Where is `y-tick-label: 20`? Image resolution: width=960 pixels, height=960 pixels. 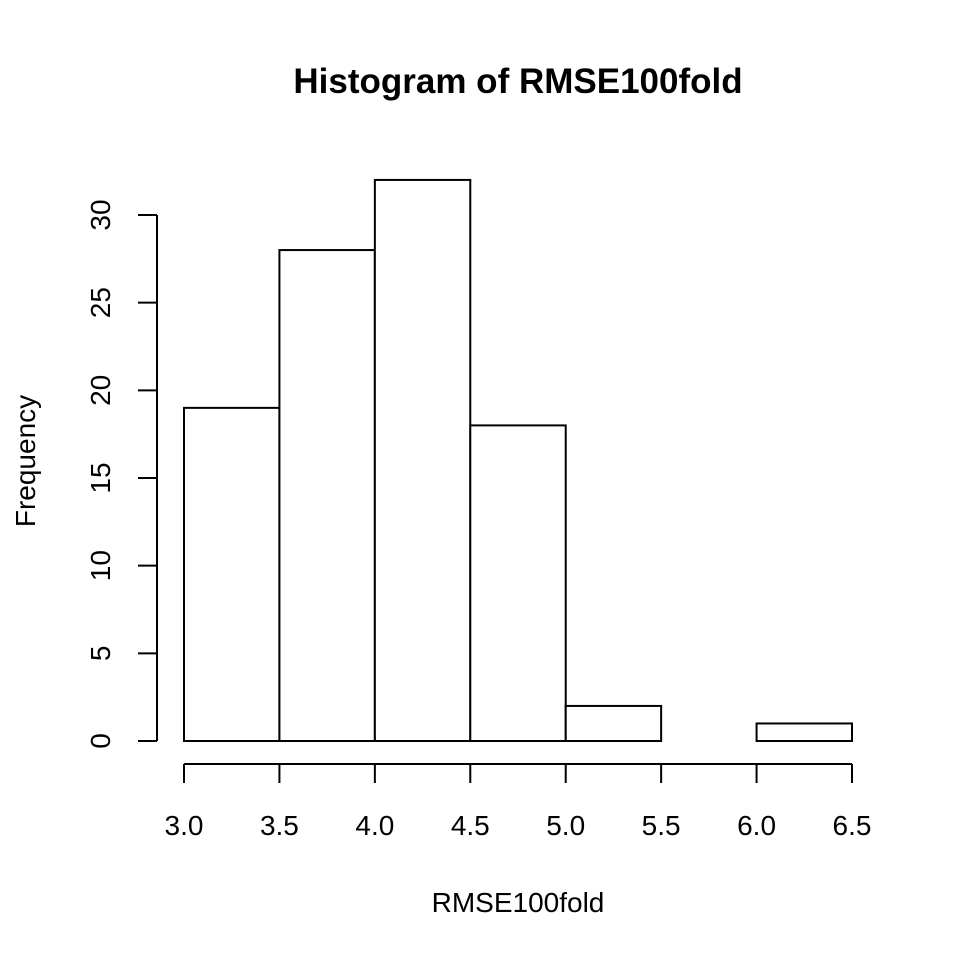
y-tick-label: 20 is located at coordinates (100, 390).